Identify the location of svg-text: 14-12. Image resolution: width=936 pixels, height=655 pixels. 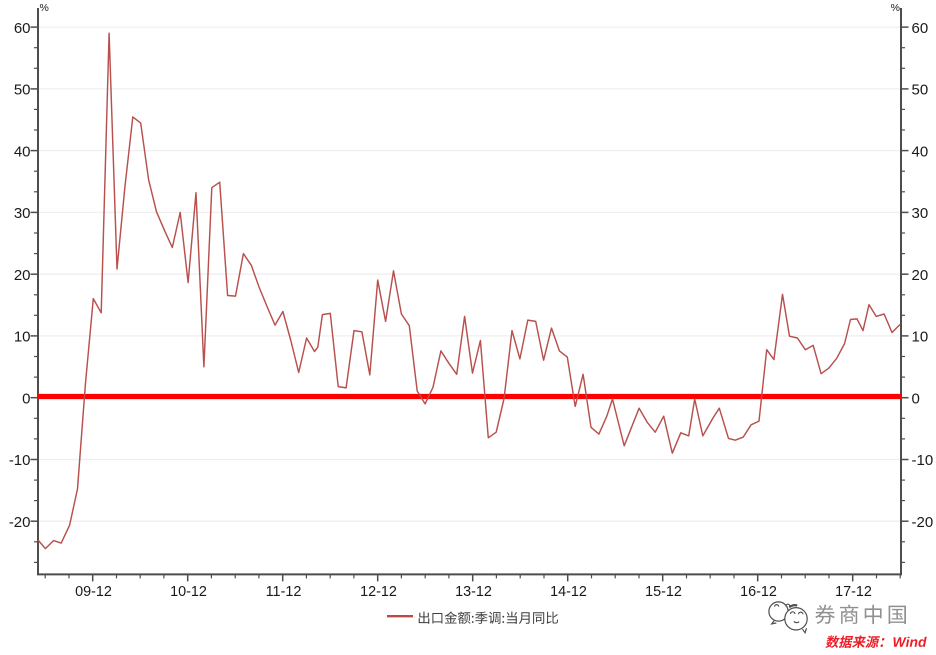
(568, 592).